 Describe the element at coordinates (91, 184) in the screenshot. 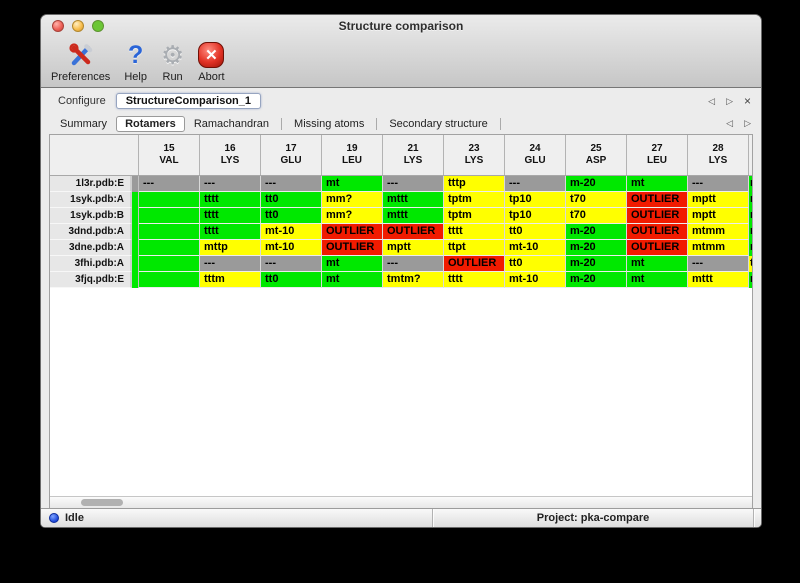

I see `row-label: 1l3r.pdb:E` at that location.